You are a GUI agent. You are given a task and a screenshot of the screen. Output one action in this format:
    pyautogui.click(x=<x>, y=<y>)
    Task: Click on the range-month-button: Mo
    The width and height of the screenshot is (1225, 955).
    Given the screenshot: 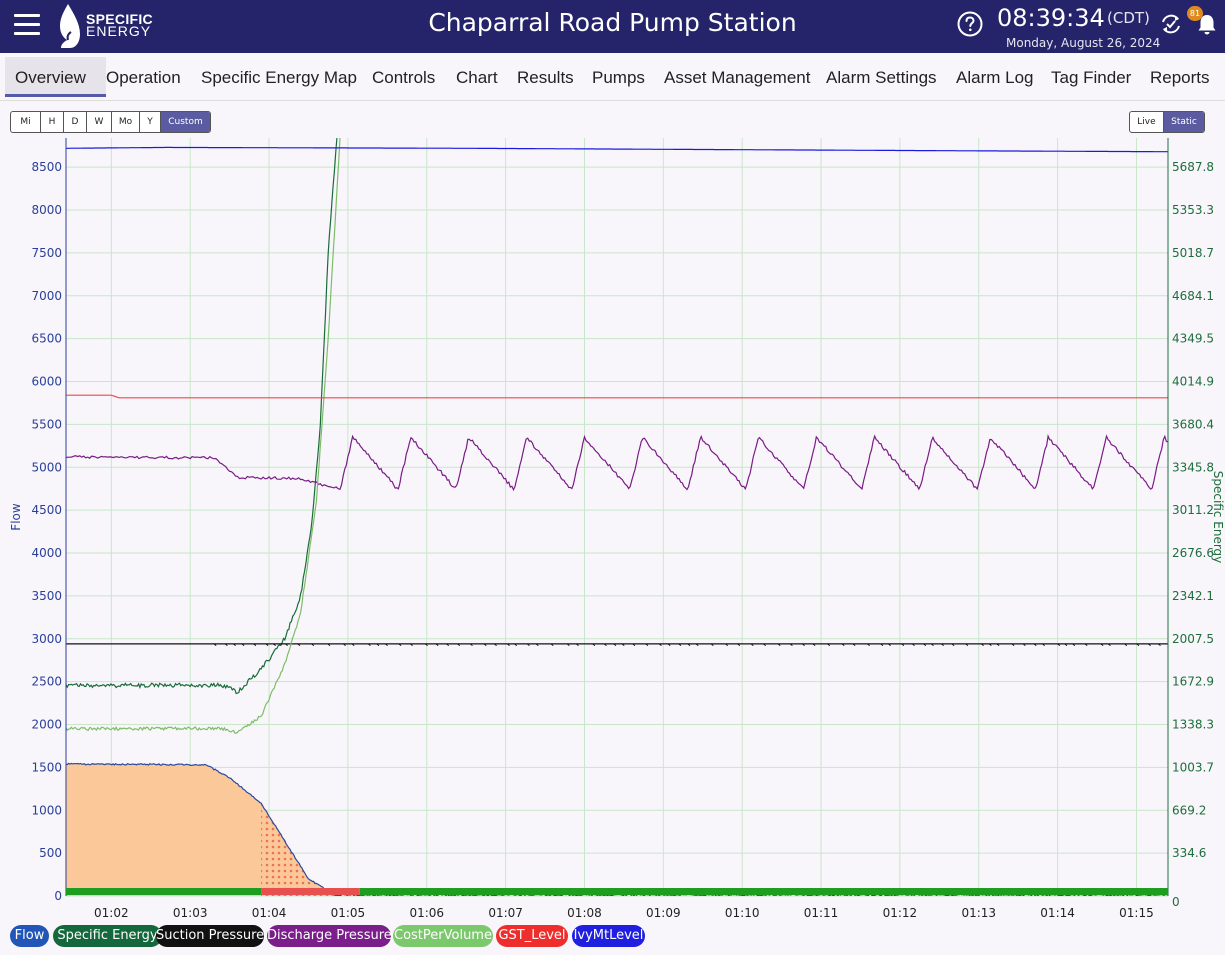 What is the action you would take?
    pyautogui.click(x=126, y=122)
    